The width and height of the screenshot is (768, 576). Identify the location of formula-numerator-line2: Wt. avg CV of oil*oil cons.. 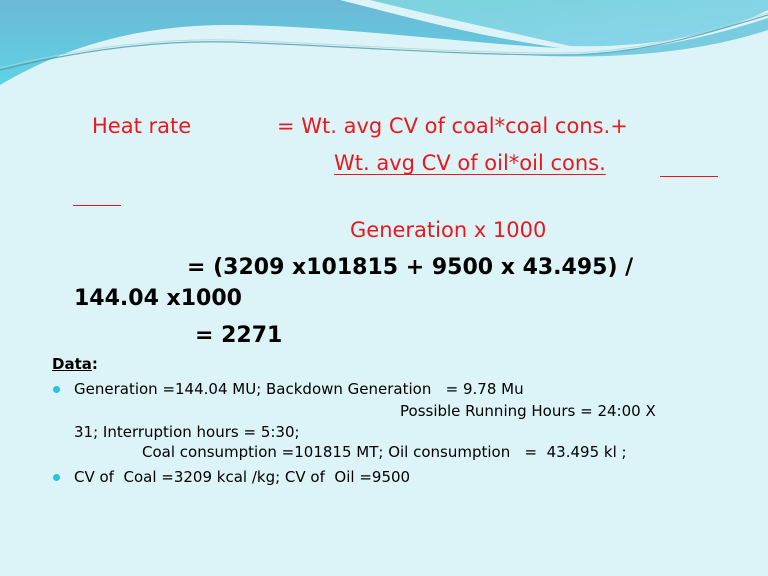
(470, 163).